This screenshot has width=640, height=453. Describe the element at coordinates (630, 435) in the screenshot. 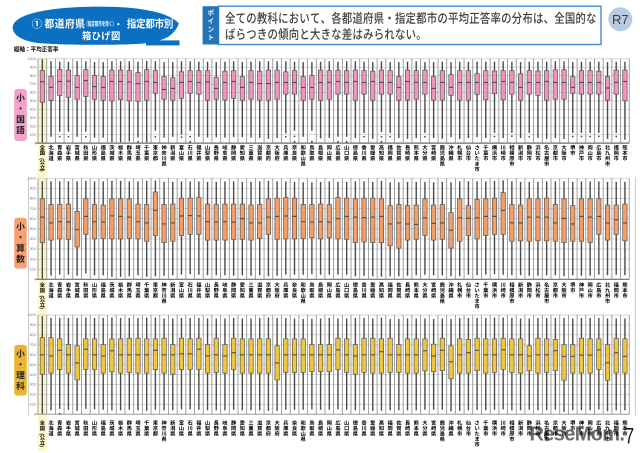

I see `svg-text: 7` at that location.